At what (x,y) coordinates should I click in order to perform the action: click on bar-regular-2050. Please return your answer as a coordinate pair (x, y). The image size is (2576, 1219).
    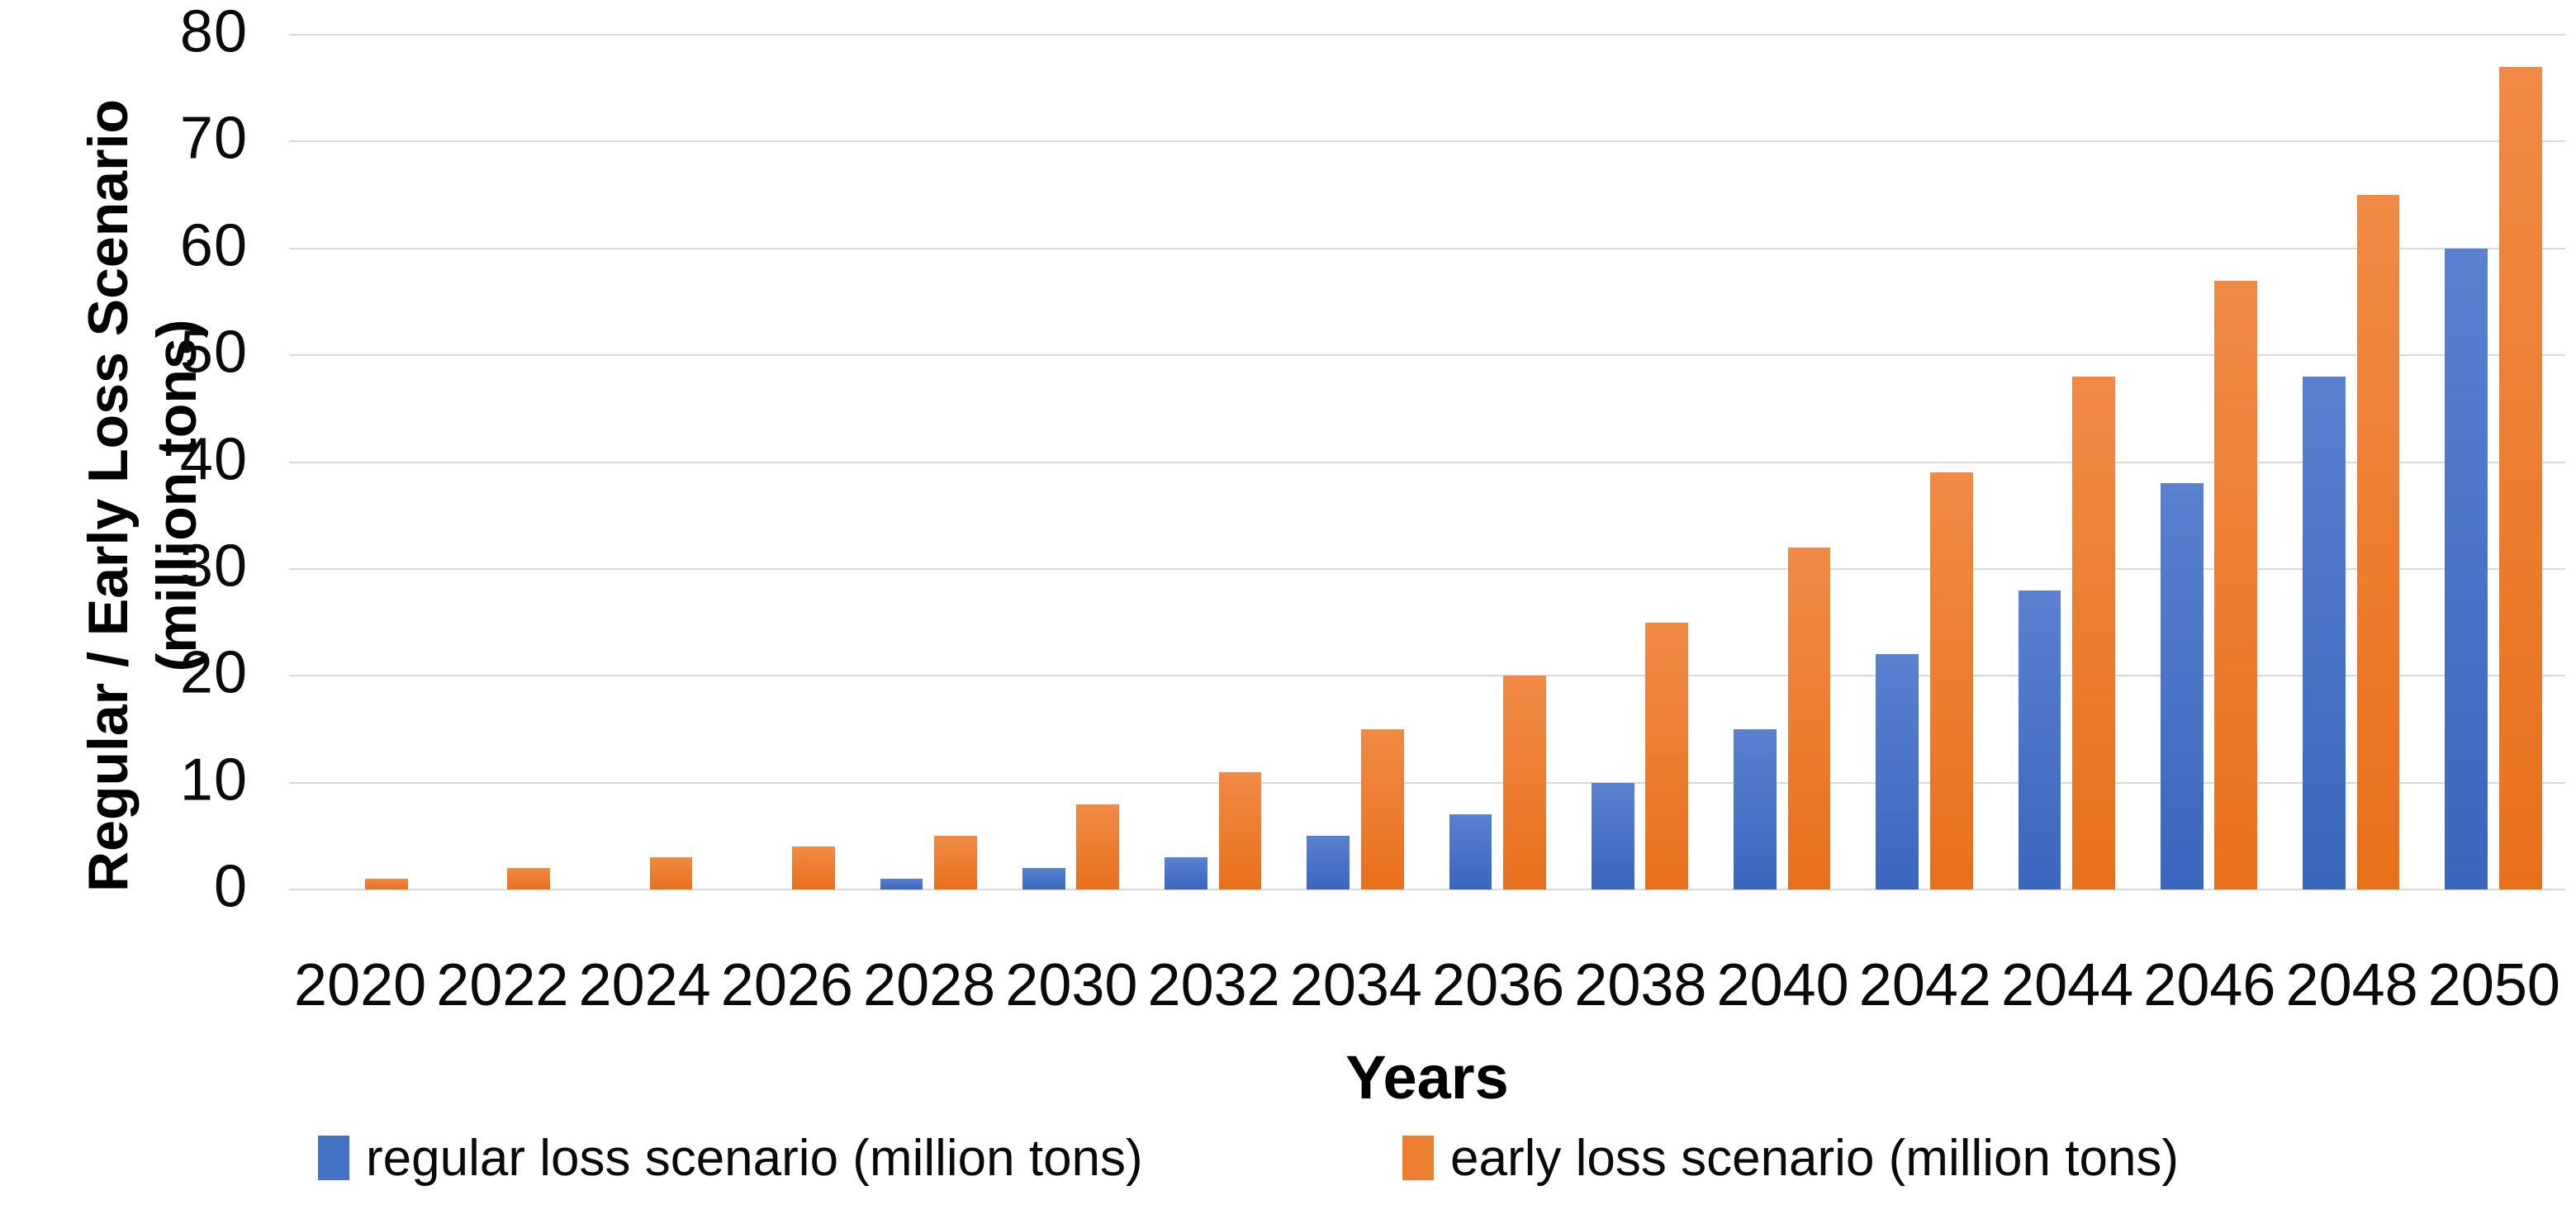
    Looking at the image, I should click on (2466, 568).